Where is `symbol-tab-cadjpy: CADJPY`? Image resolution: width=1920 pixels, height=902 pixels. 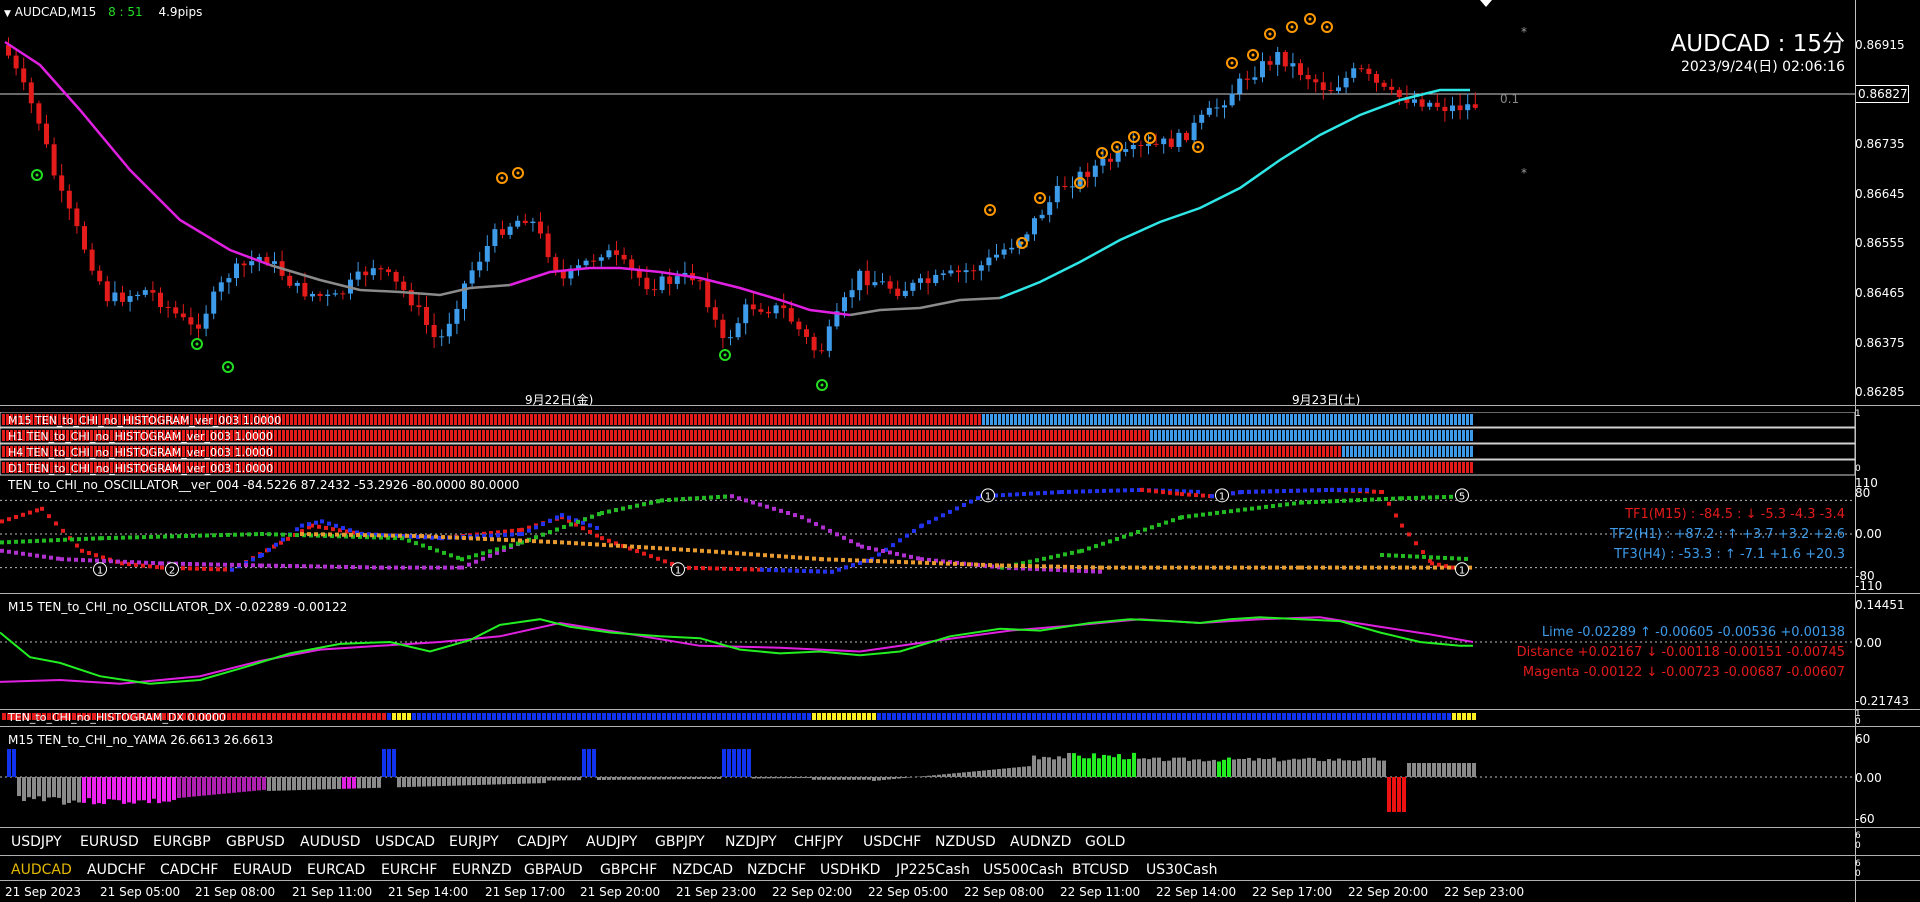 symbol-tab-cadjpy: CADJPY is located at coordinates (542, 842).